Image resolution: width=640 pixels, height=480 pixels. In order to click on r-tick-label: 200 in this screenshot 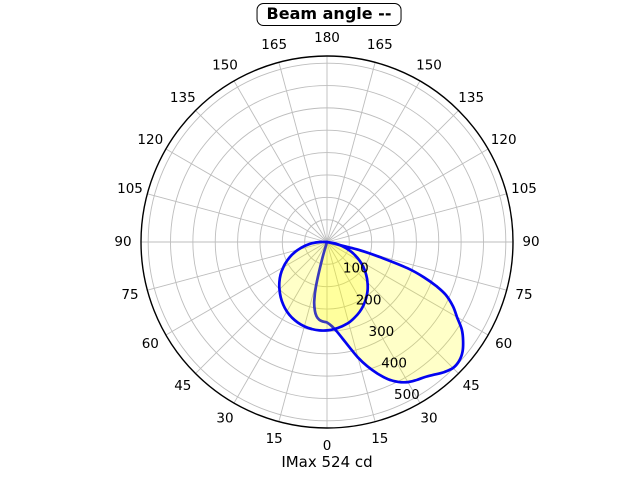, I will do `click(369, 300)`.